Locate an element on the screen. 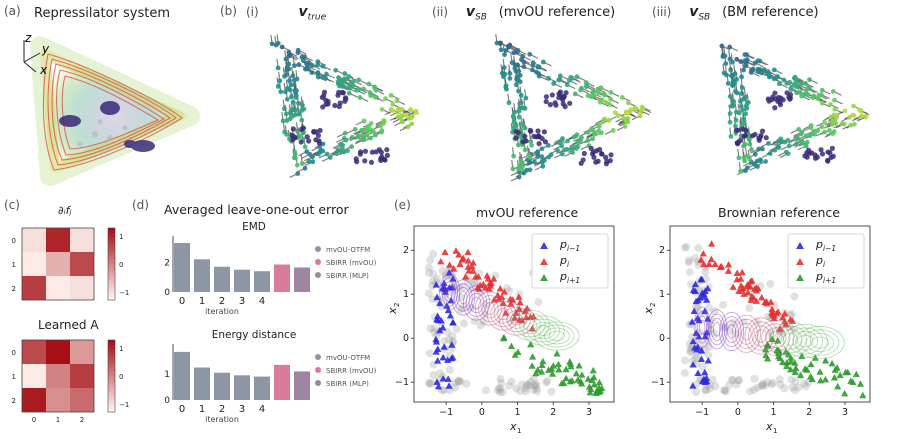 The height and width of the screenshot is (439, 897). legend-marker is located at coordinates (318, 275).